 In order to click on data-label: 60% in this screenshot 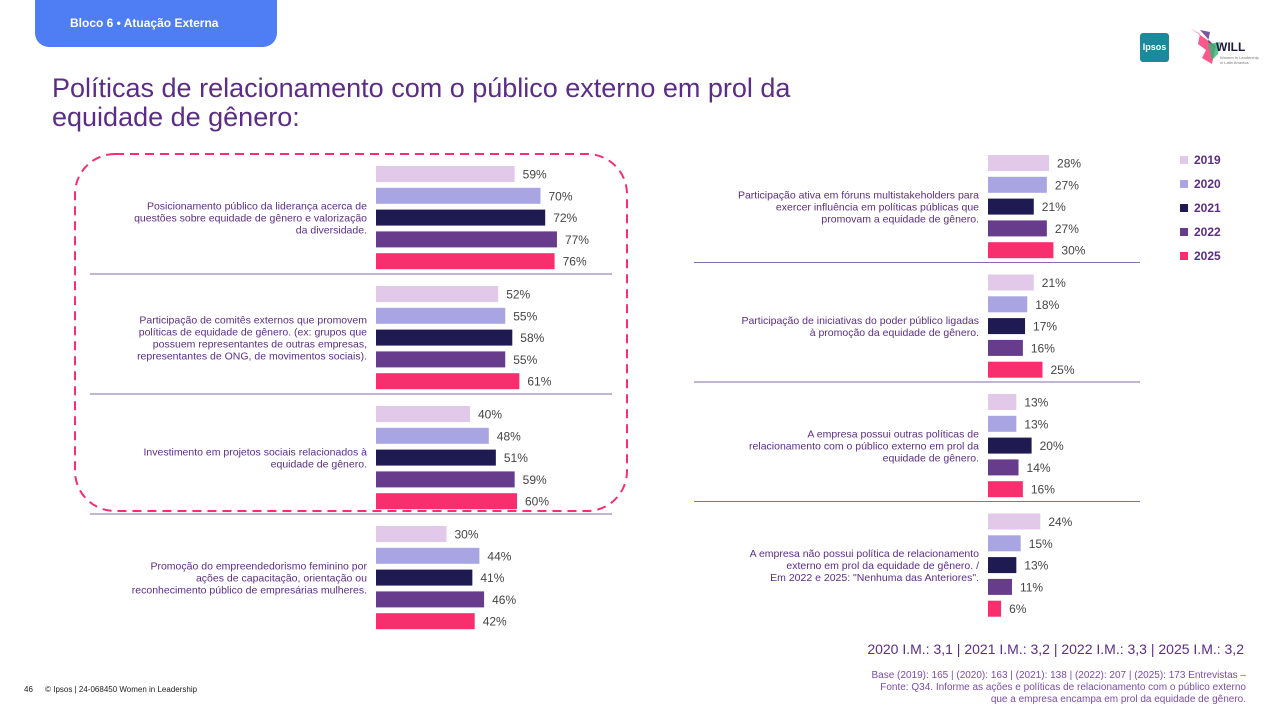, I will do `click(537, 502)`.